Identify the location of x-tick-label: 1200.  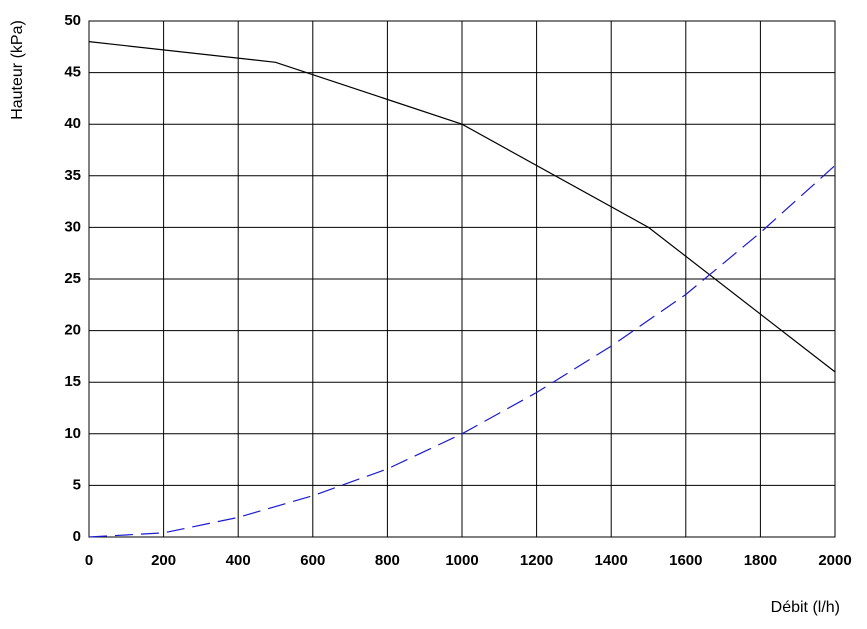
(536, 560).